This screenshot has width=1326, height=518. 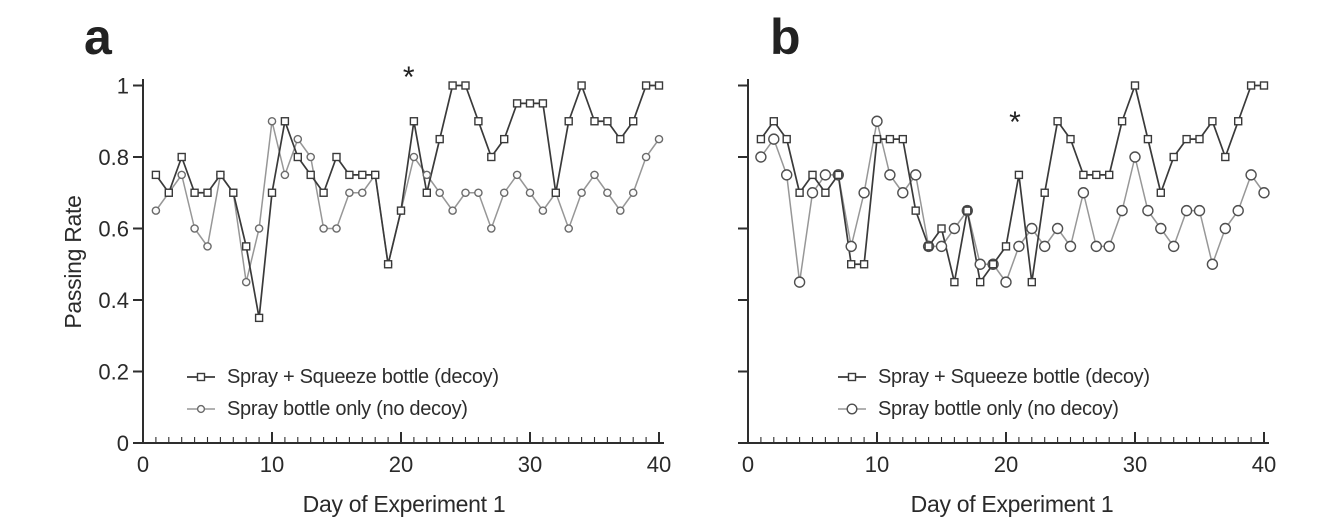 What do you see at coordinates (113, 229) in the screenshot?
I see `y-tick-label: 0.6` at bounding box center [113, 229].